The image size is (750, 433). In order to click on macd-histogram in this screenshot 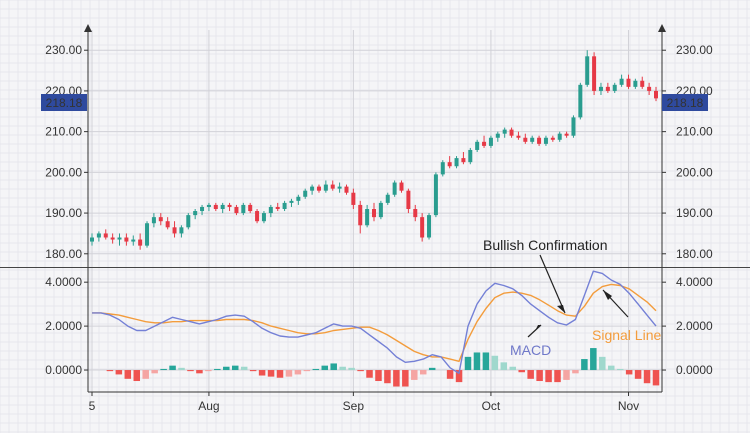, I will do `click(383, 367)`.